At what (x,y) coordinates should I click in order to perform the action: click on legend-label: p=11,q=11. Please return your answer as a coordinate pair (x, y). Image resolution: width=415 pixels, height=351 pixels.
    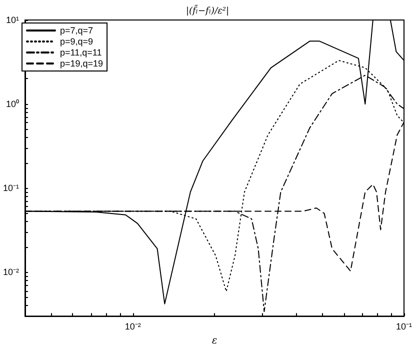
    Looking at the image, I should click on (81, 53).